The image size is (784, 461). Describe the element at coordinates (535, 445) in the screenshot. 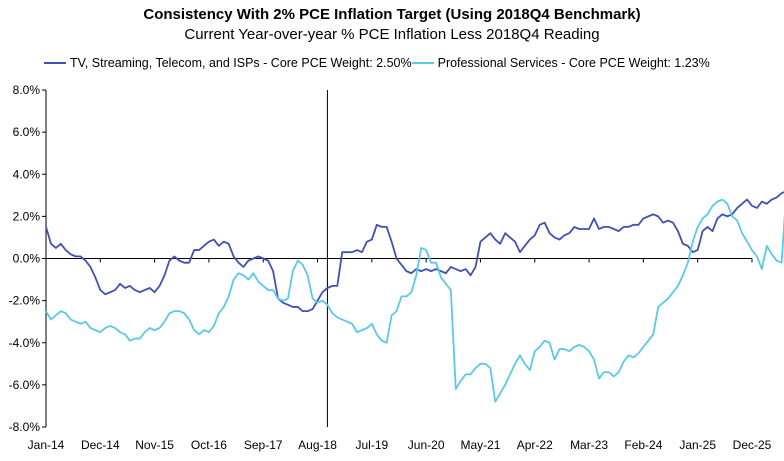

I see `x-tick-label: Apr-22` at that location.